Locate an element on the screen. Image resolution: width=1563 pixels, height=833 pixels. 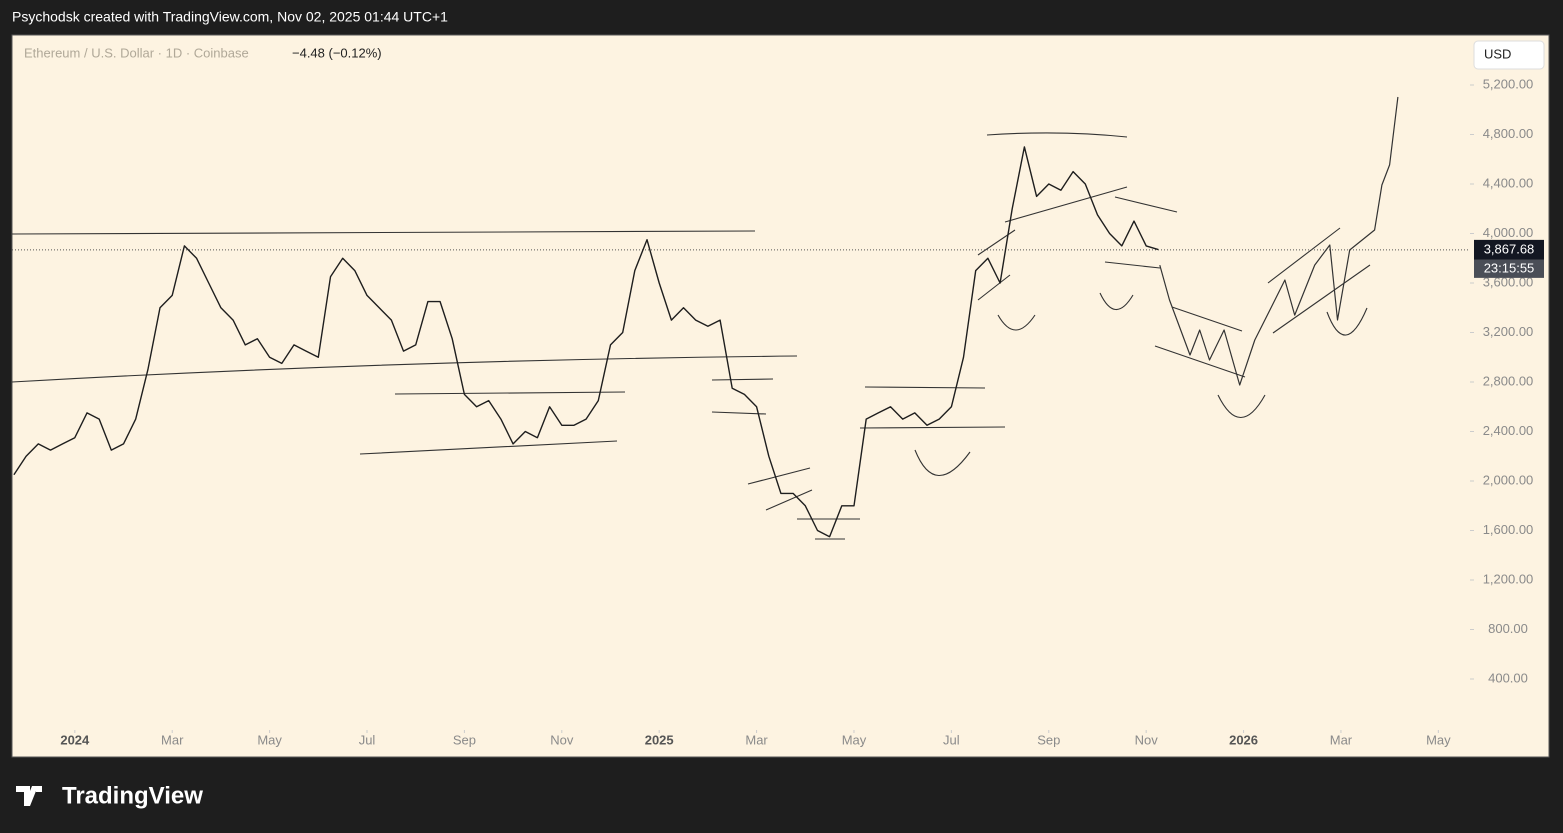
countdown-label: 23:15:55 is located at coordinates (1509, 267).